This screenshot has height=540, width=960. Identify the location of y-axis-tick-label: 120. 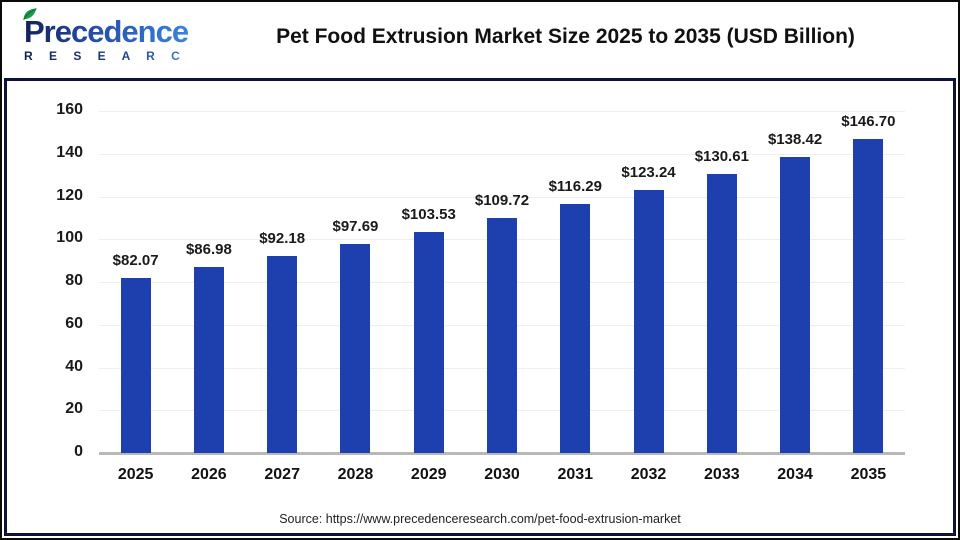
(69, 195).